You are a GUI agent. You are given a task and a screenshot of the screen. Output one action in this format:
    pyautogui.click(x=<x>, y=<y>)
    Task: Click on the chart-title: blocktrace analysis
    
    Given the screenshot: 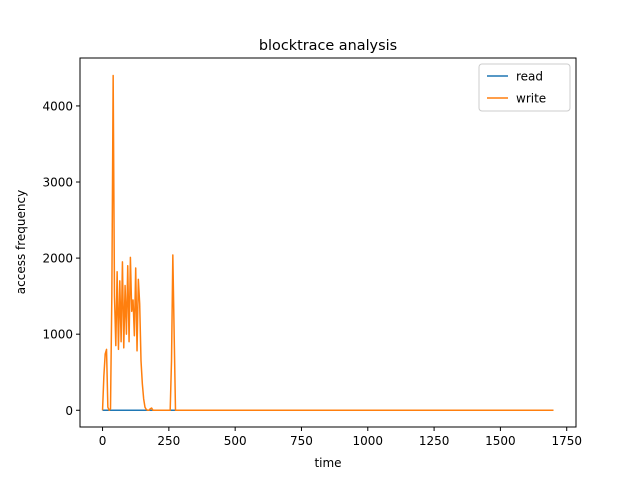 What is the action you would take?
    pyautogui.click(x=328, y=46)
    